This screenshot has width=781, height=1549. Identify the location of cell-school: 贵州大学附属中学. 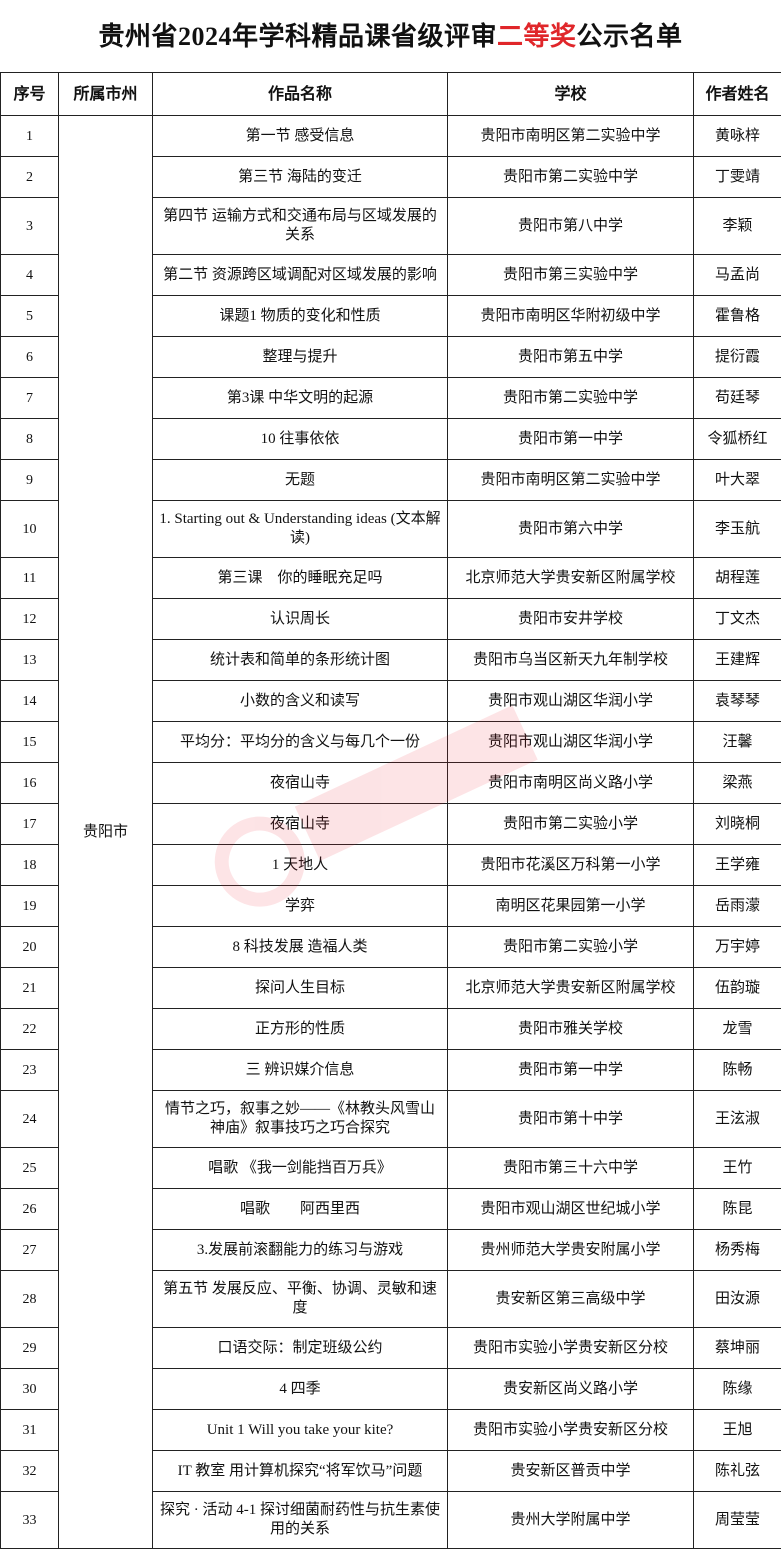
(571, 1520).